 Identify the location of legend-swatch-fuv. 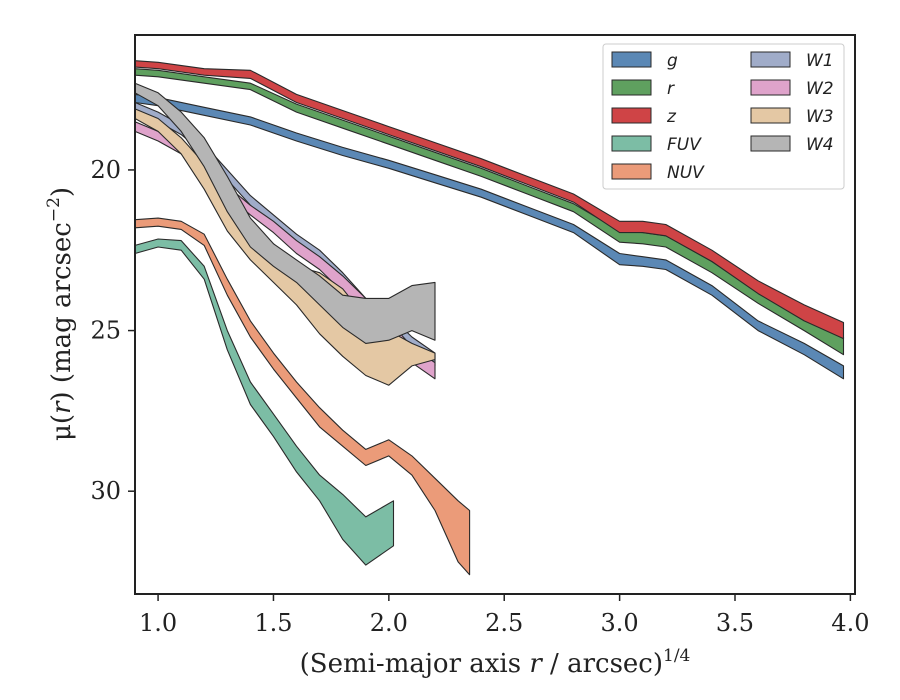
(631, 143).